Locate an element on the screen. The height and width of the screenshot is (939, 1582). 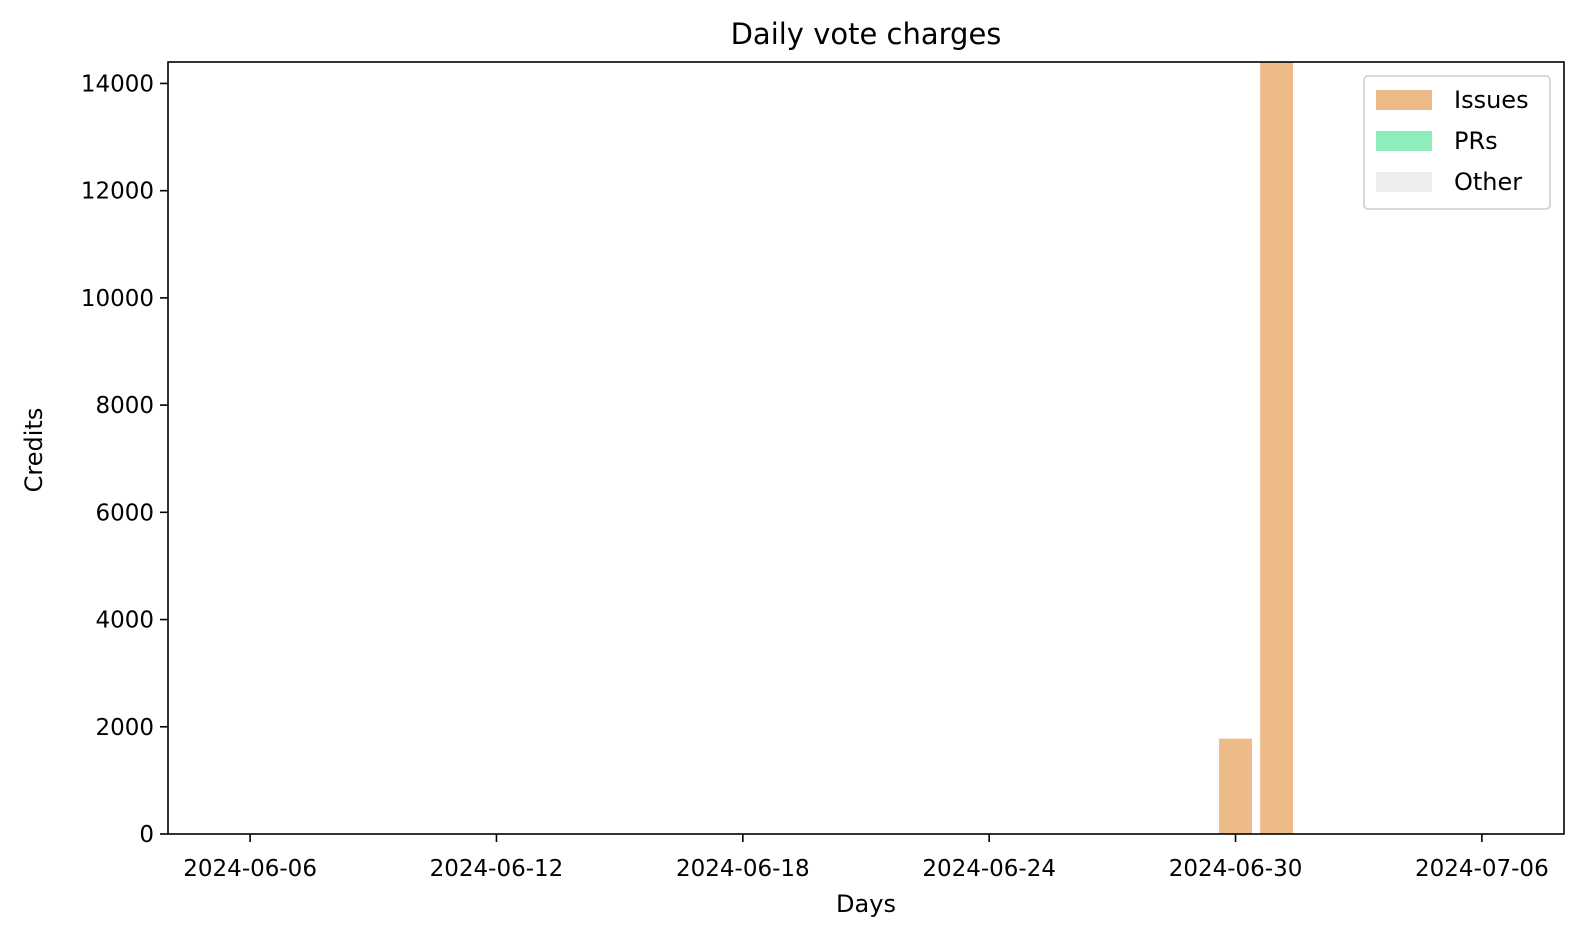
legend-swatch-other is located at coordinates (1404, 182).